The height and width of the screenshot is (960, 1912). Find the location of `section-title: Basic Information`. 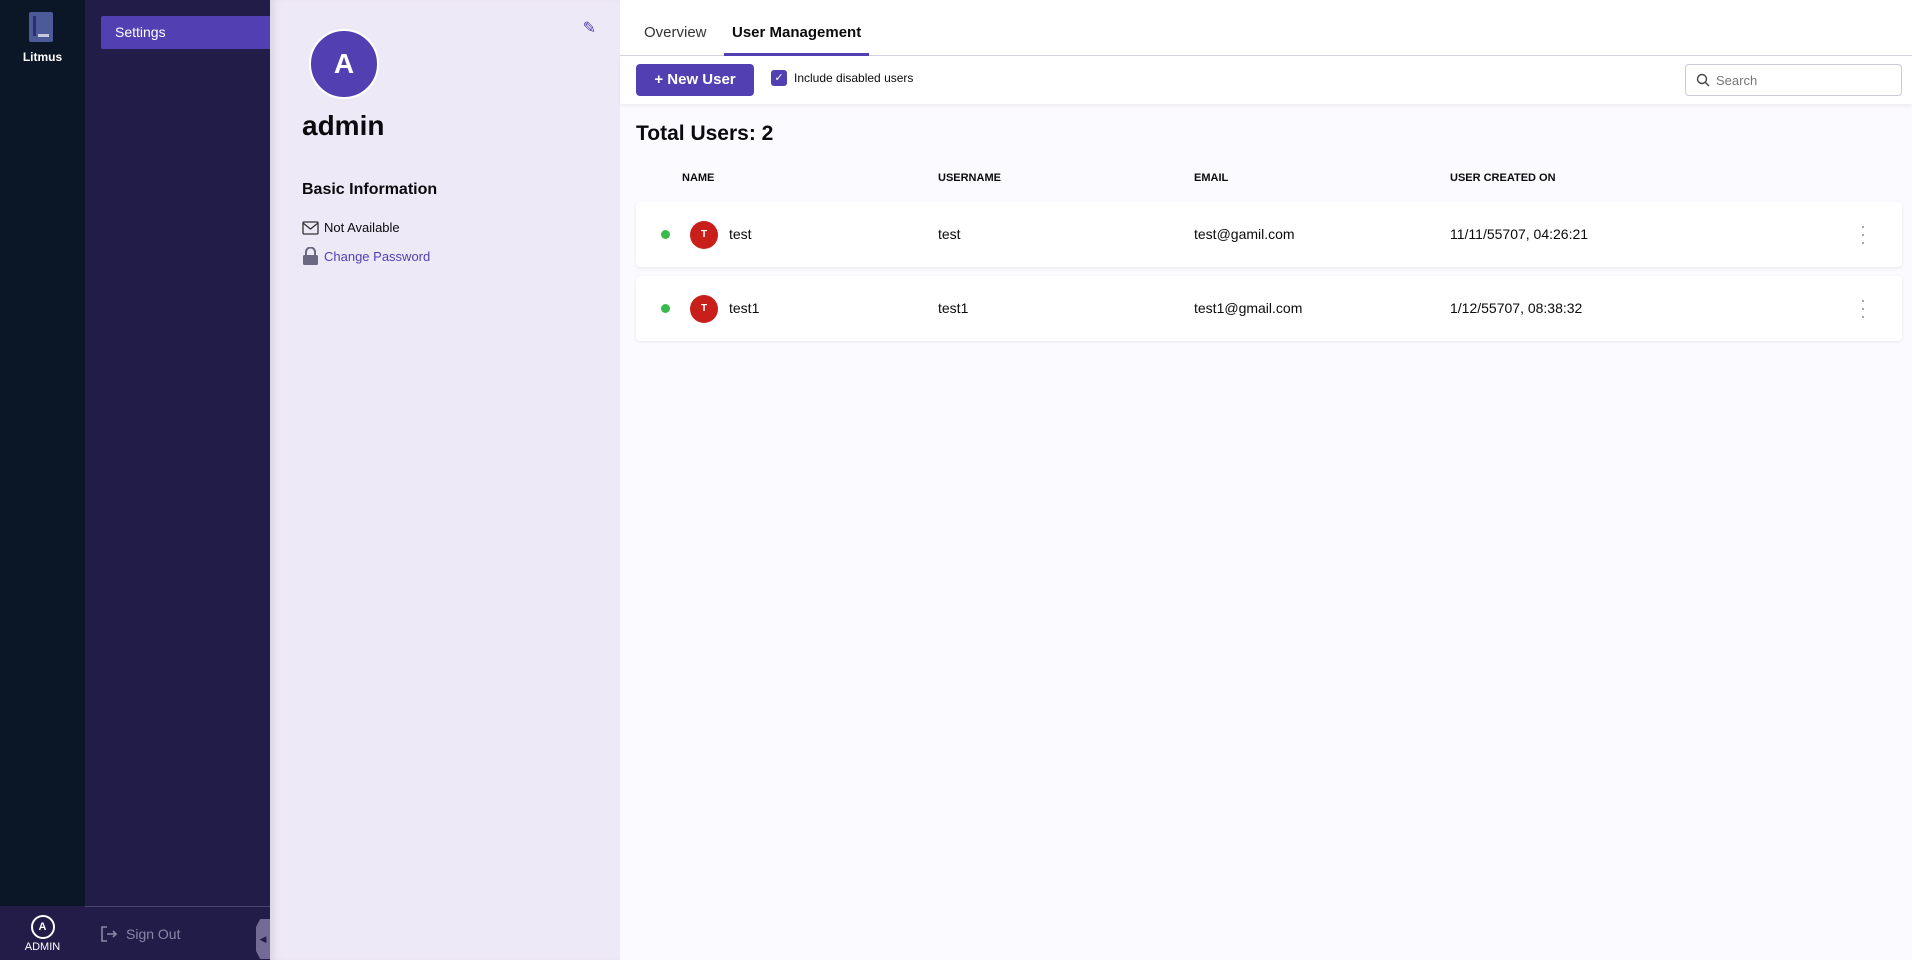

section-title: Basic Information is located at coordinates (370, 189).